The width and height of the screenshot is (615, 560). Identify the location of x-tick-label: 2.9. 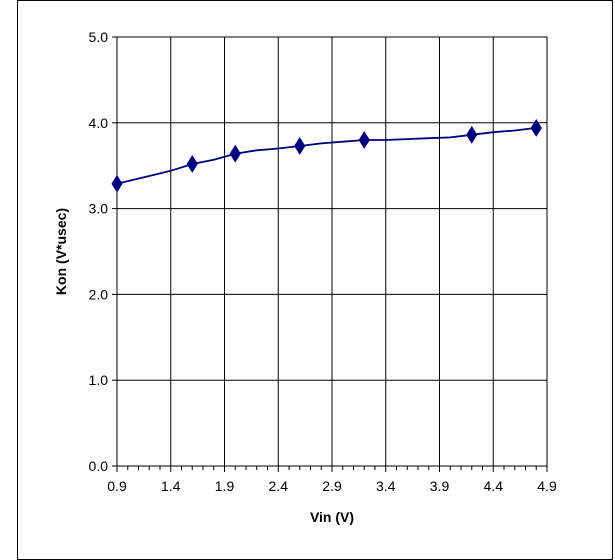
(332, 486).